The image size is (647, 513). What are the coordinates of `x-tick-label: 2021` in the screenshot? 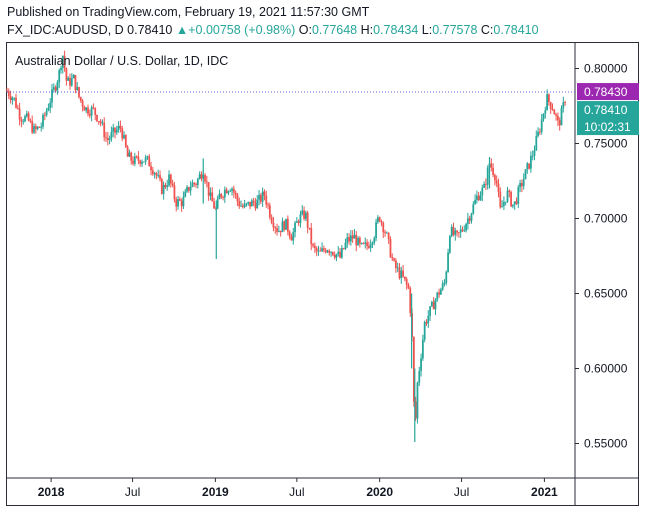 It's located at (544, 492).